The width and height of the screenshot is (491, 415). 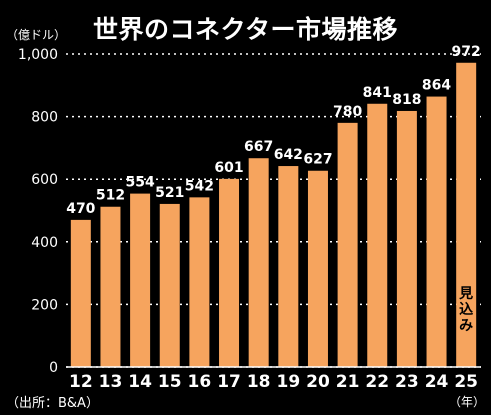 I want to click on data-label: 554, so click(x=139, y=183).